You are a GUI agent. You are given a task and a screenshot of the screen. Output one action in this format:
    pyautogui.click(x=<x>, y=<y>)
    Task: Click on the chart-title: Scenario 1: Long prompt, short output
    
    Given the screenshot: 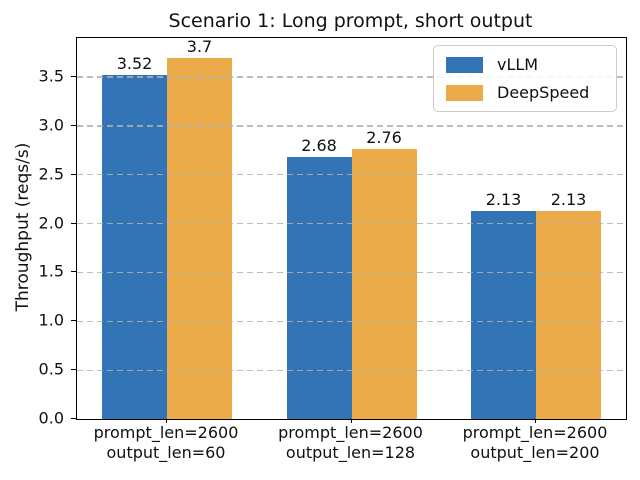 What is the action you would take?
    pyautogui.click(x=350, y=21)
    